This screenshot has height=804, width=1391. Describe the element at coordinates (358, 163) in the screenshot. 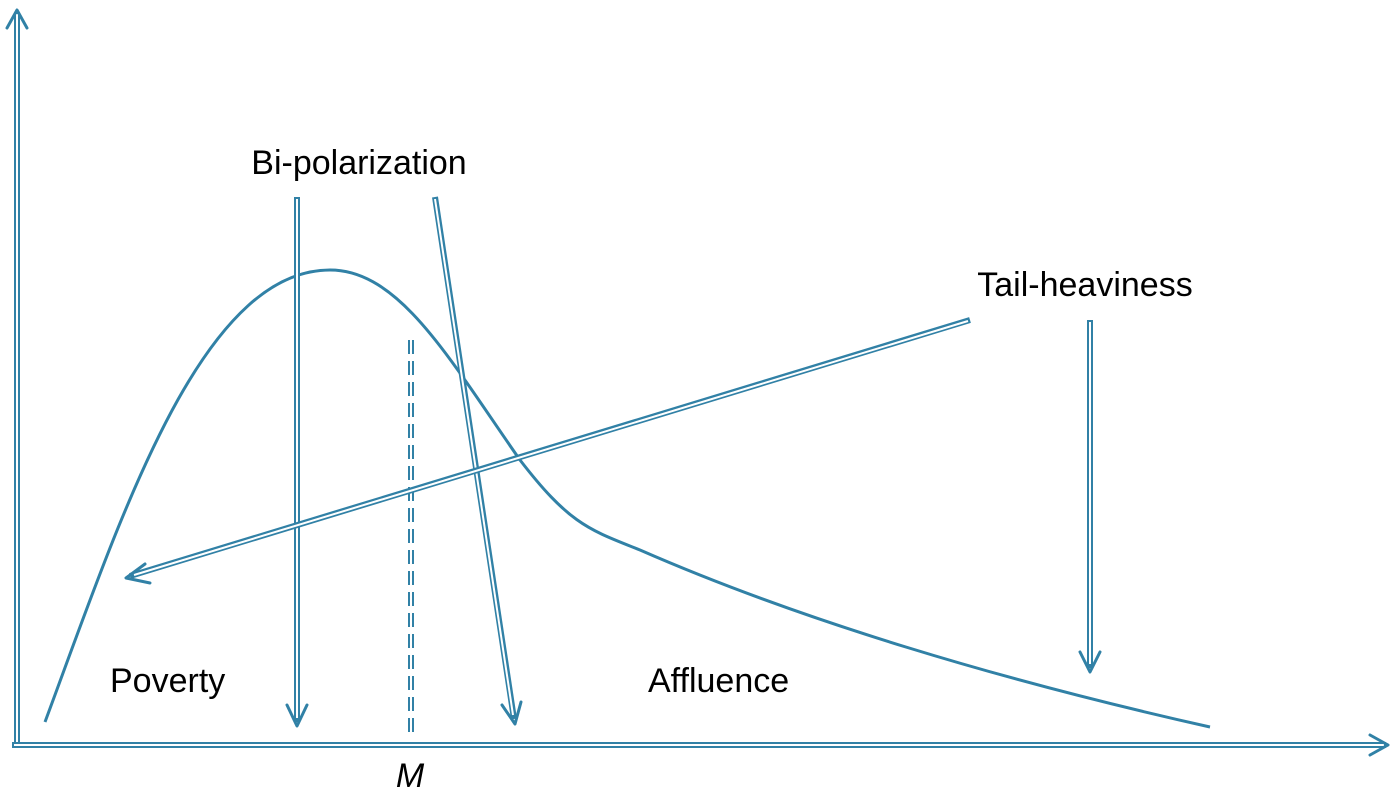

I see `label-bipolarization: Bi-polarization` at that location.